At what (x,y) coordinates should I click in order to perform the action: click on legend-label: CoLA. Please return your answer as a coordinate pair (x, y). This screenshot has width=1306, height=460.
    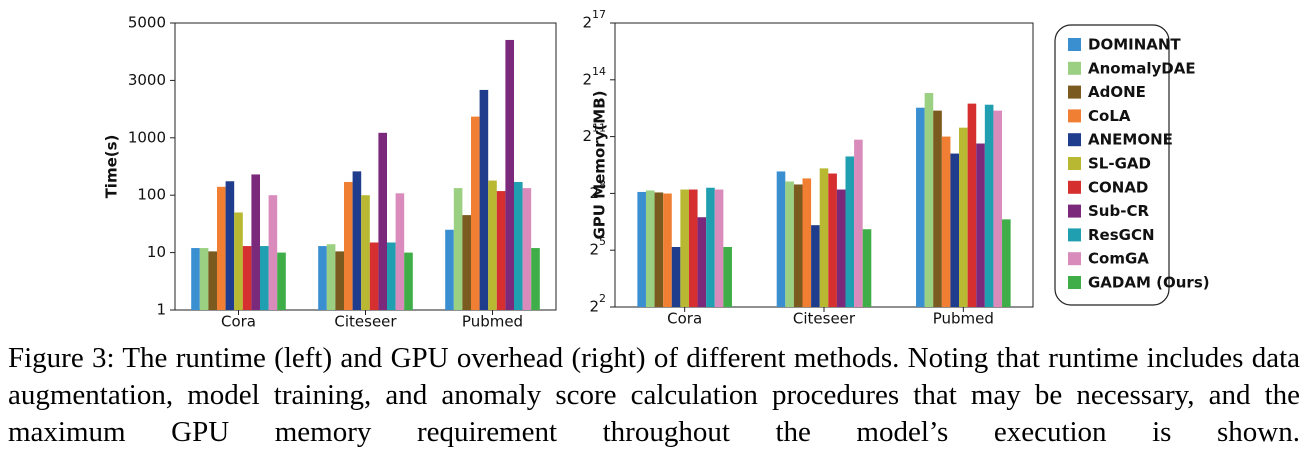
    Looking at the image, I should click on (1109, 116).